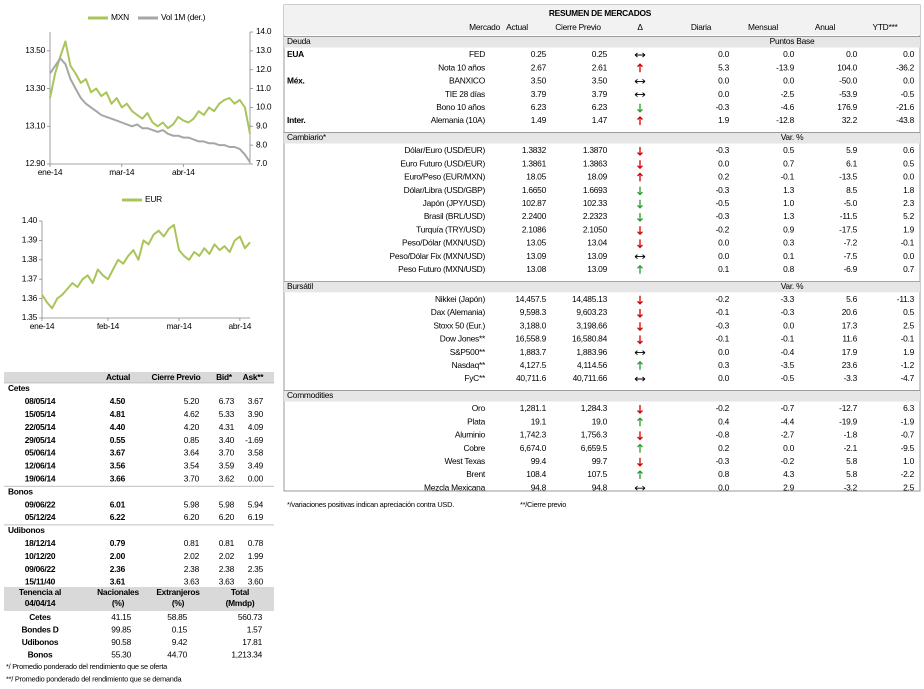  Describe the element at coordinates (227, 556) in the screenshot. I see `cell: 2.02` at that location.